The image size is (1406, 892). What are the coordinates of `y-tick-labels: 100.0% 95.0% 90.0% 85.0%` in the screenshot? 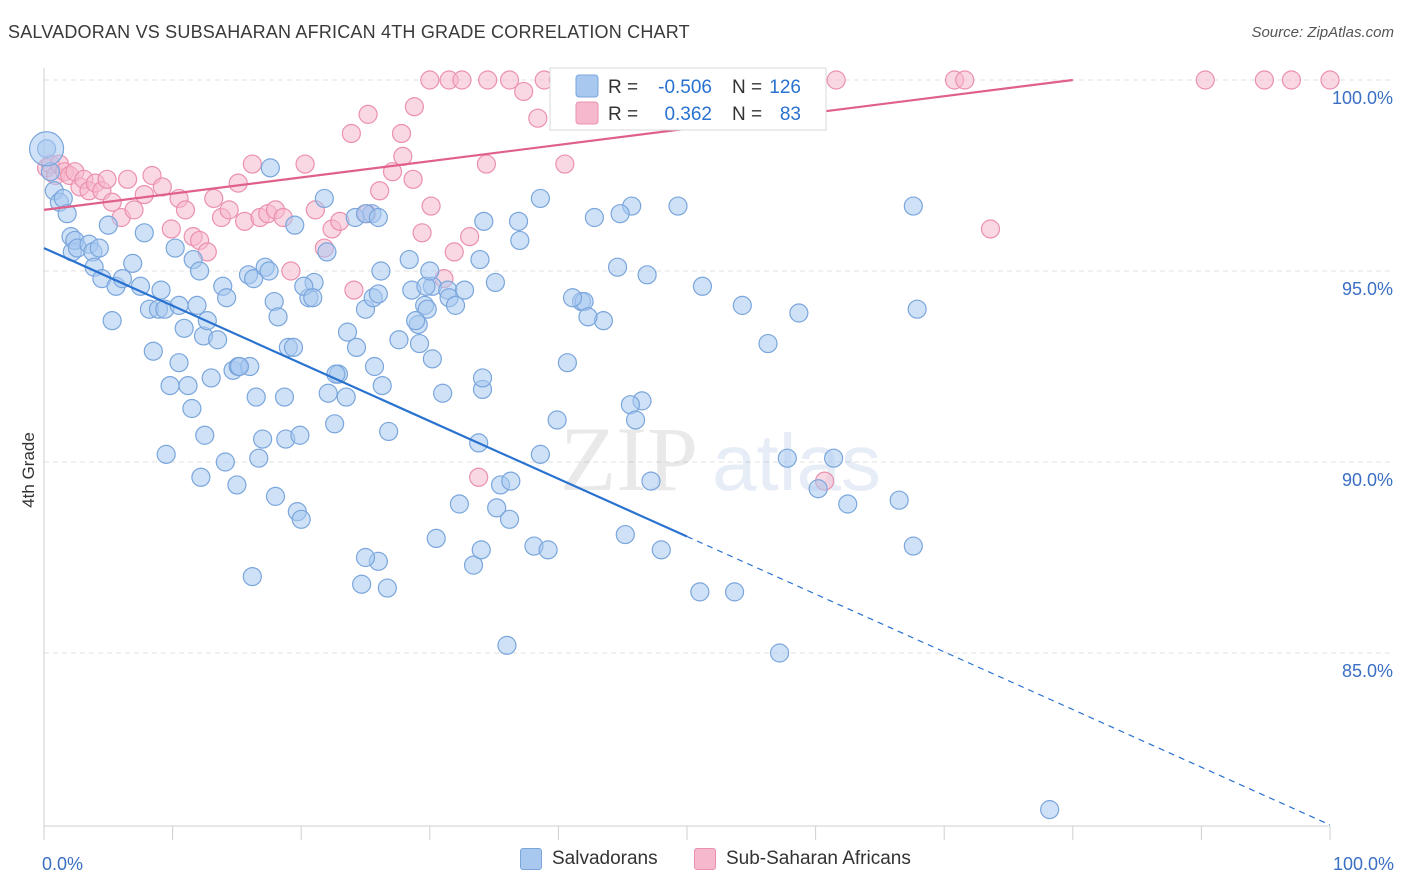 It's located at (1362, 384).